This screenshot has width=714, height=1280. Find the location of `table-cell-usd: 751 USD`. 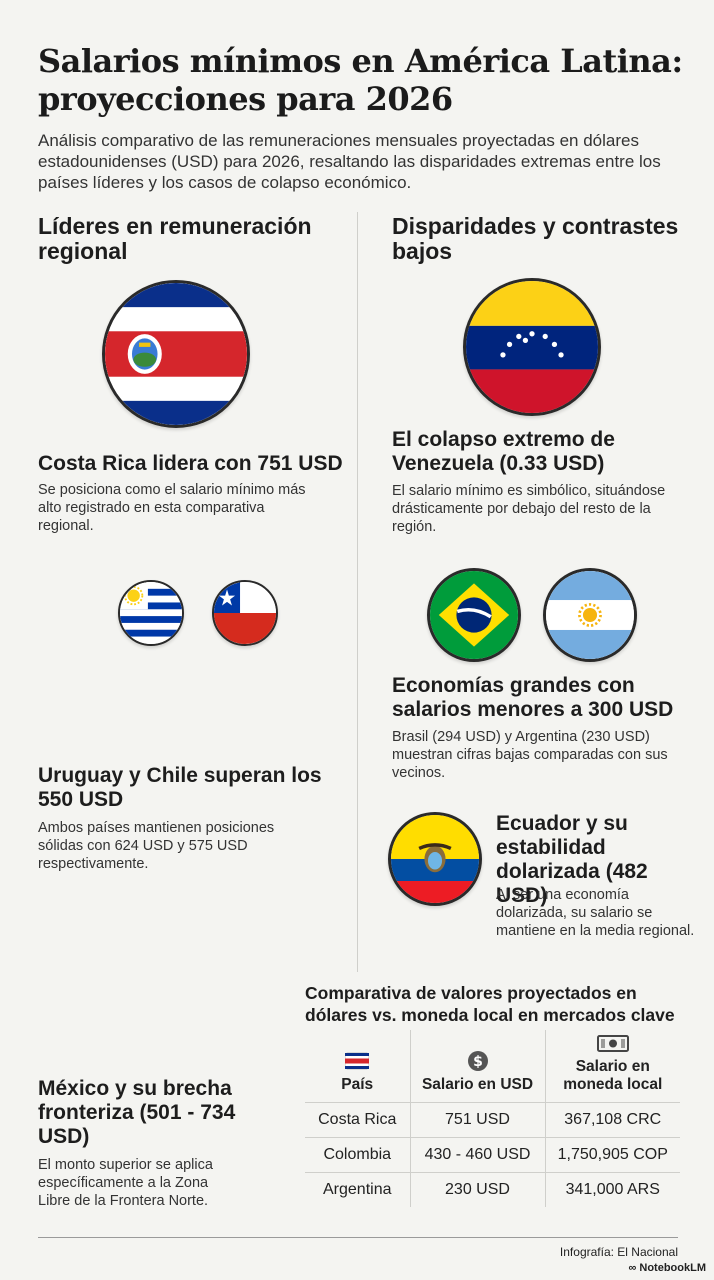

table-cell-usd: 751 USD is located at coordinates (477, 1120).